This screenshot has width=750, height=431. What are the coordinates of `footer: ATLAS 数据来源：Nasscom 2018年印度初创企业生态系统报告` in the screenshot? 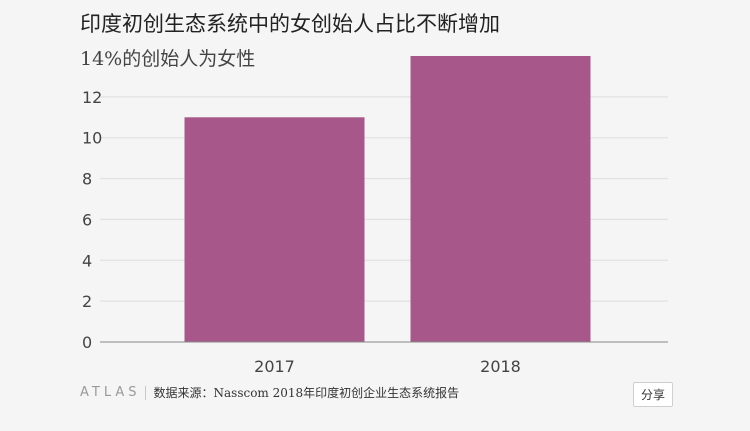 It's located at (269, 392).